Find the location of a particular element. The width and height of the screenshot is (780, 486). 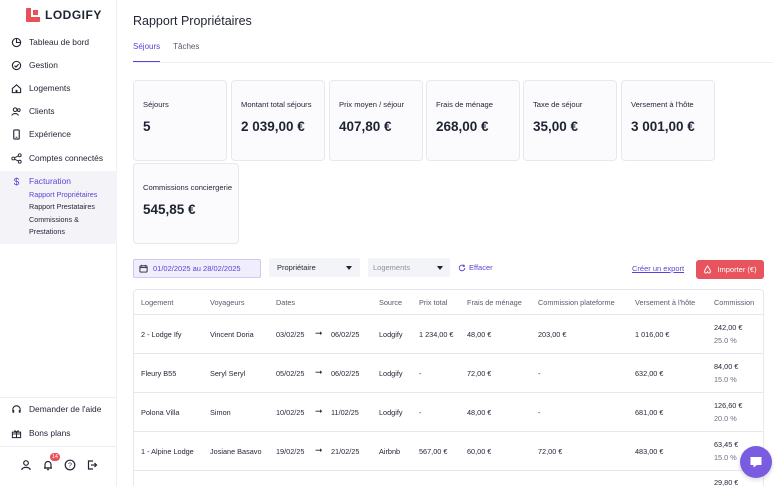

cell-traveler: Vincent Doria is located at coordinates (232, 334).